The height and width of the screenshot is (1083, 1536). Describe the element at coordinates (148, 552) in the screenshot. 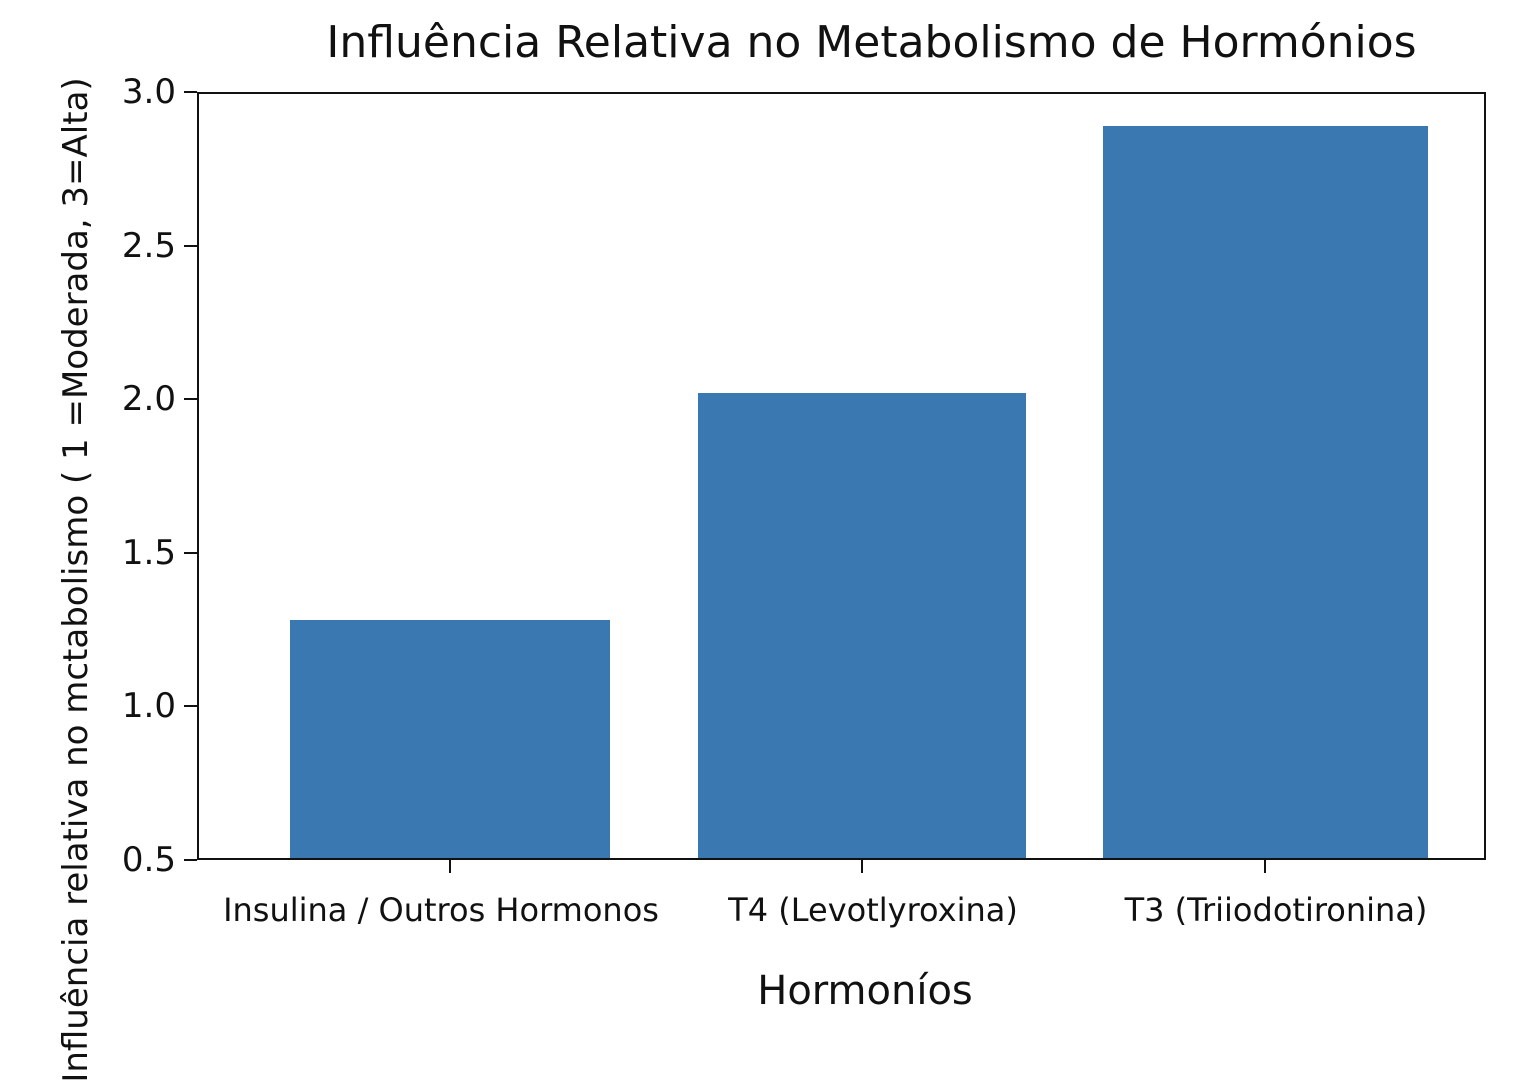

I see `y-tick-label: 1.5` at that location.